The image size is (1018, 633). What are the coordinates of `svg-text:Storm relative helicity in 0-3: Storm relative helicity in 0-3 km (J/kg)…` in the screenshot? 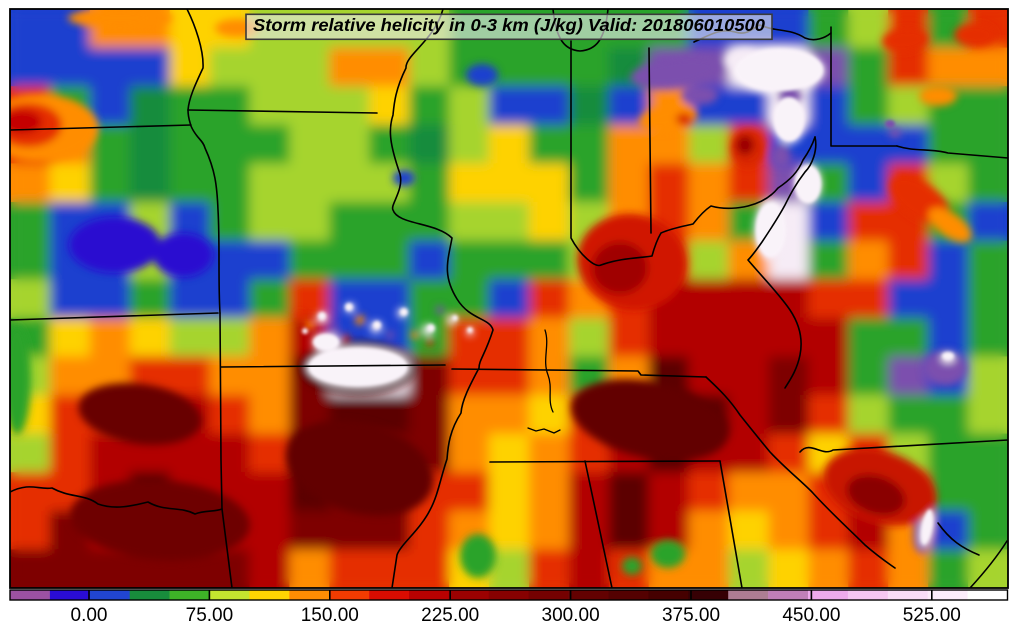 It's located at (509, 25).